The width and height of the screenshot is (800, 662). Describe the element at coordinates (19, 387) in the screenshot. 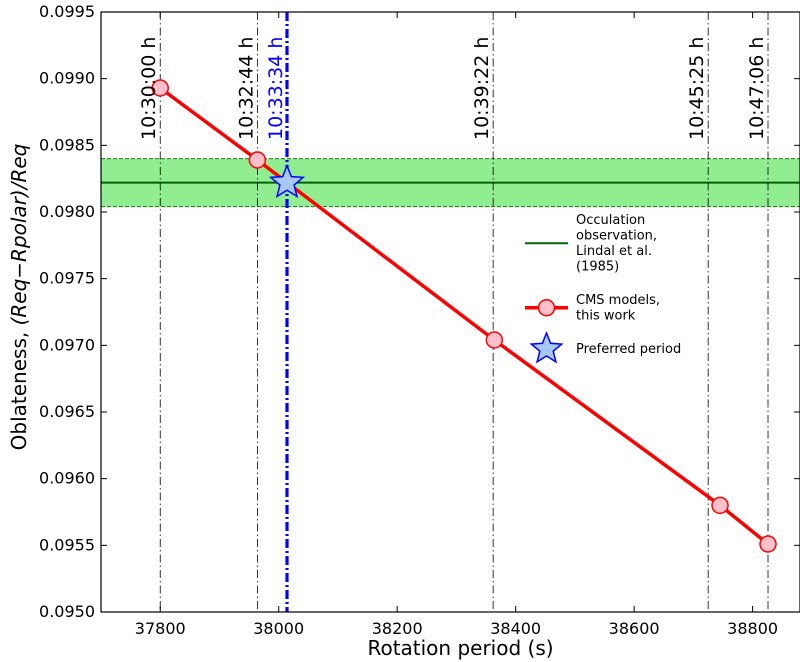

I see `y-axis-title-text: Oblateness,` at that location.